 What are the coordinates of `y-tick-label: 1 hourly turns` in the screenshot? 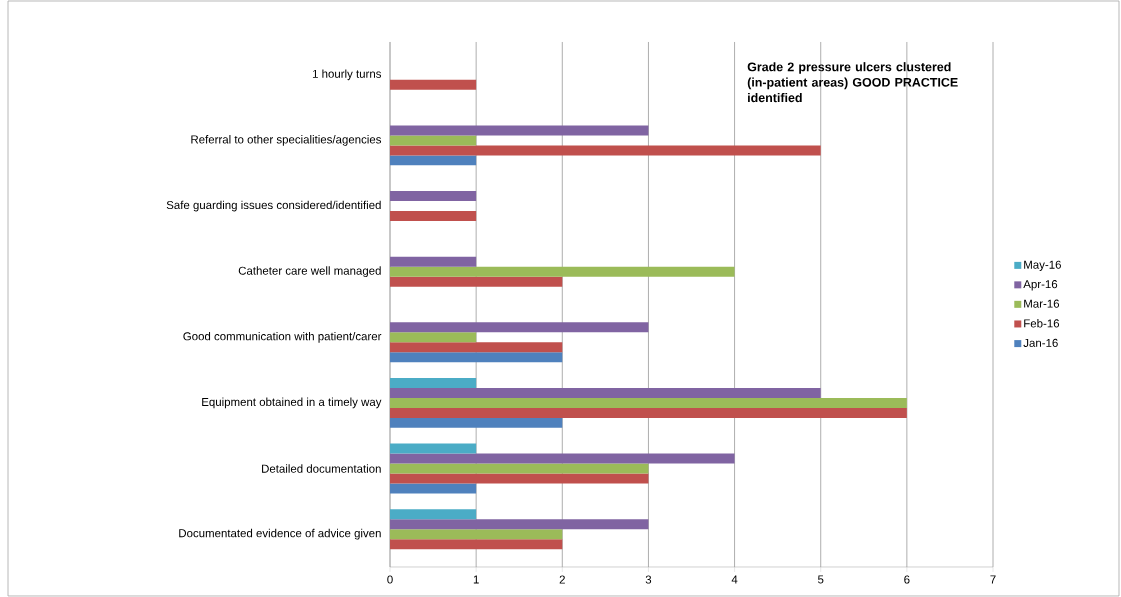 It's located at (347, 75).